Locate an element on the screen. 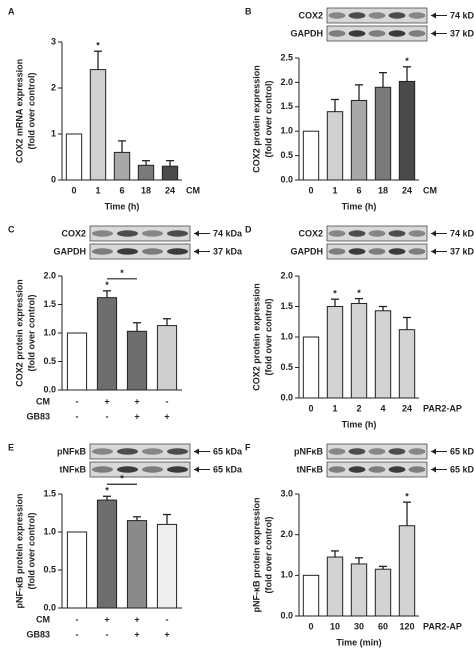 The width and height of the screenshot is (474, 654). treatment-label: CM is located at coordinates (193, 190).